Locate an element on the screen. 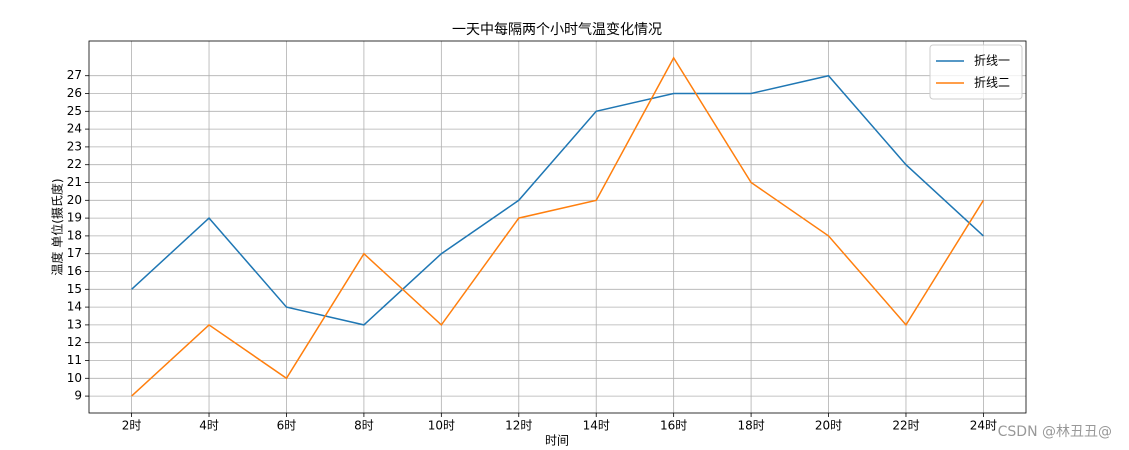 This screenshot has height=450, width=1129. y-tick-label: 24 is located at coordinates (74, 129).